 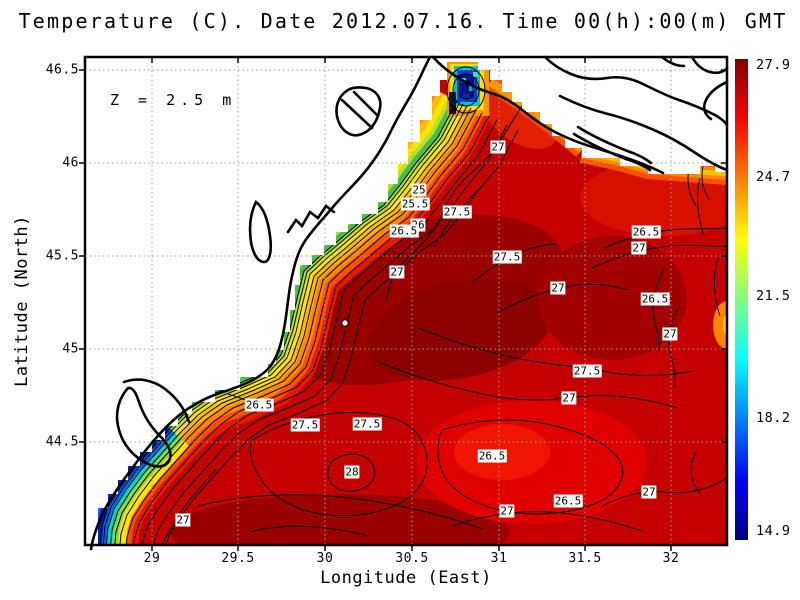 I want to click on depth-annotation: Z = 2.5 m, so click(x=173, y=100).